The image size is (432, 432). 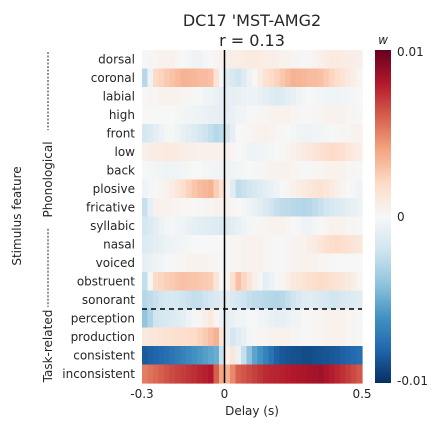 What do you see at coordinates (252, 40) in the screenshot?
I see `chart-subtitle: r = 0.13` at bounding box center [252, 40].